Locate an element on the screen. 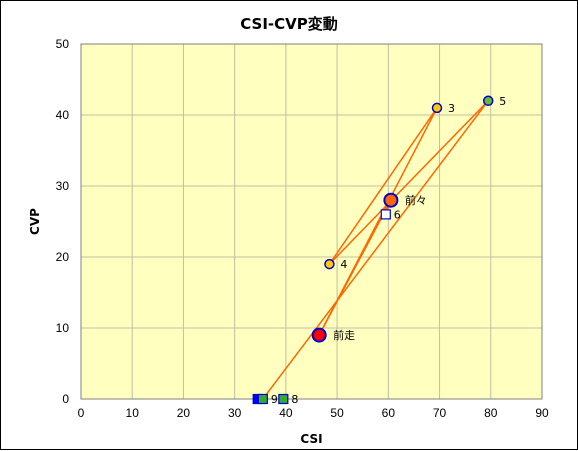  data-point-label: 3 is located at coordinates (451, 108).